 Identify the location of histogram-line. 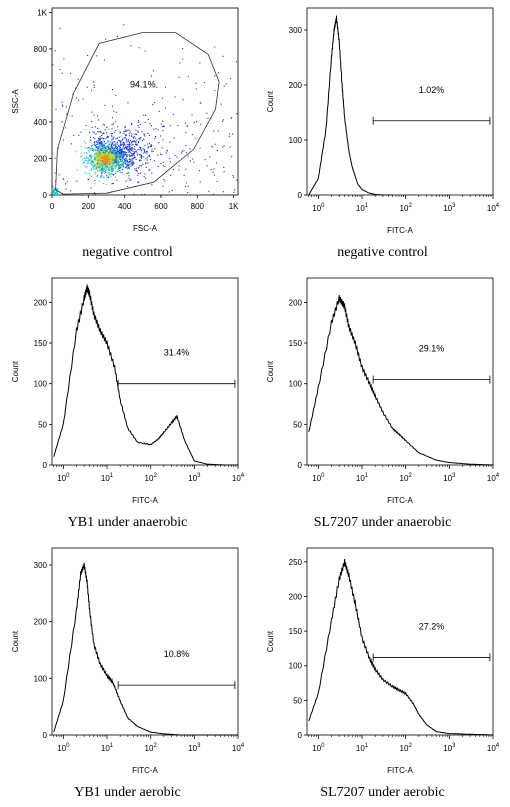
(350, 105).